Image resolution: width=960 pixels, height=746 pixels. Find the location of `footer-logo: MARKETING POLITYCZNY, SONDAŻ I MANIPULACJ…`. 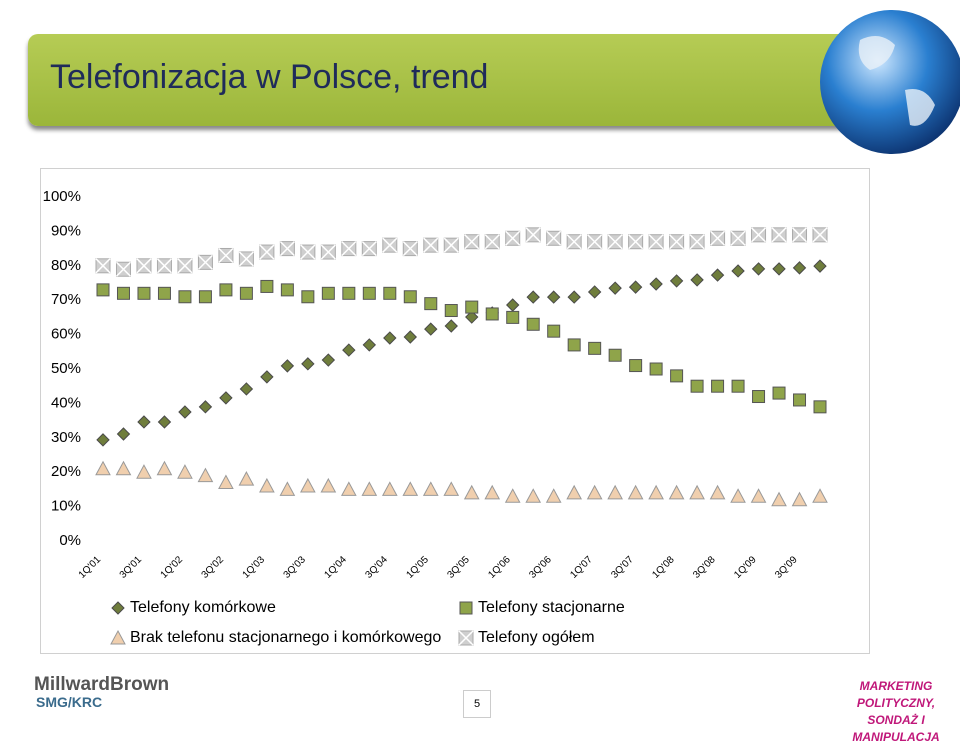

footer-logo: MARKETING POLITYCZNY, SONDAŻ I MANIPULACJ… is located at coordinates (896, 712).